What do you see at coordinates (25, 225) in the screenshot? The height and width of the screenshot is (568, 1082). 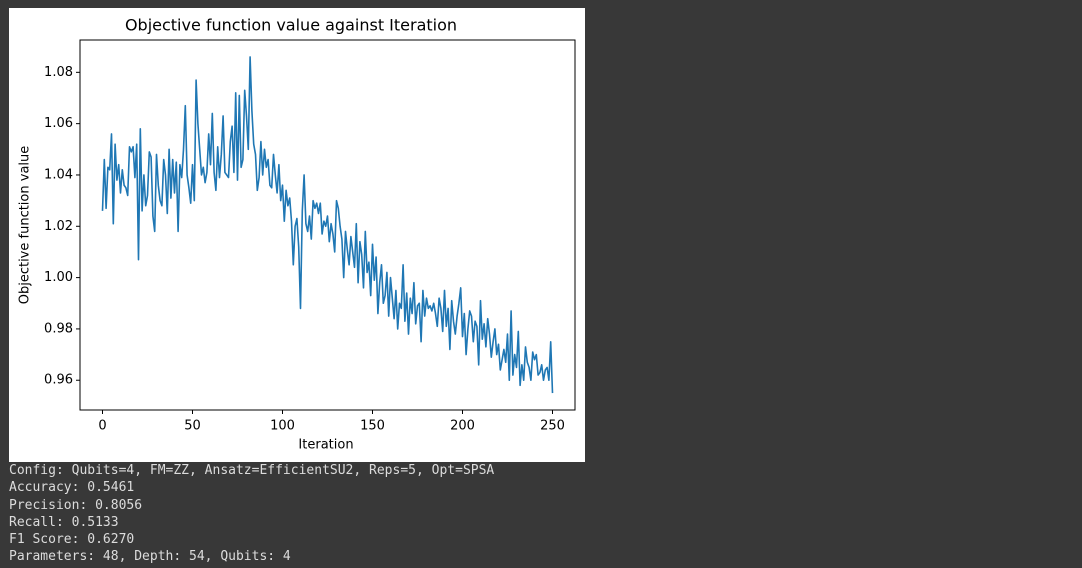 I see `y-axis-label: Objective function value` at bounding box center [25, 225].